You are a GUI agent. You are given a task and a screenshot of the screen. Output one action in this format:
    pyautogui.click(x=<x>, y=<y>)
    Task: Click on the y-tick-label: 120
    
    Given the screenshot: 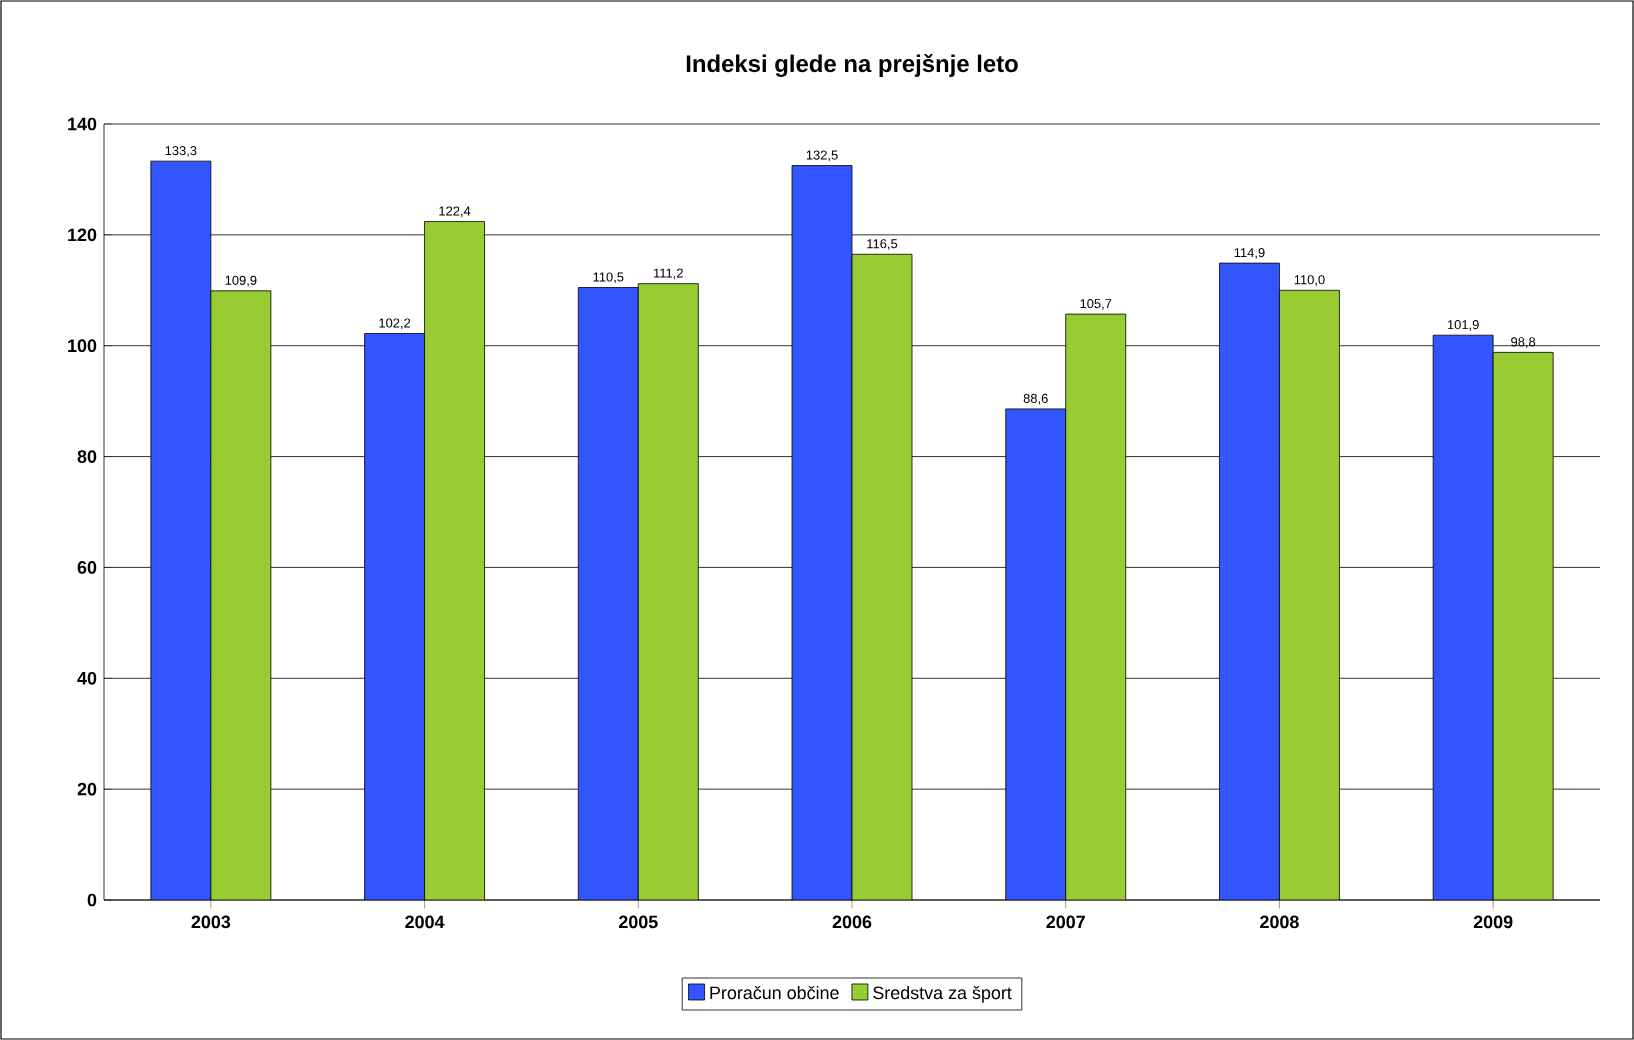 What is the action you would take?
    pyautogui.click(x=82, y=235)
    